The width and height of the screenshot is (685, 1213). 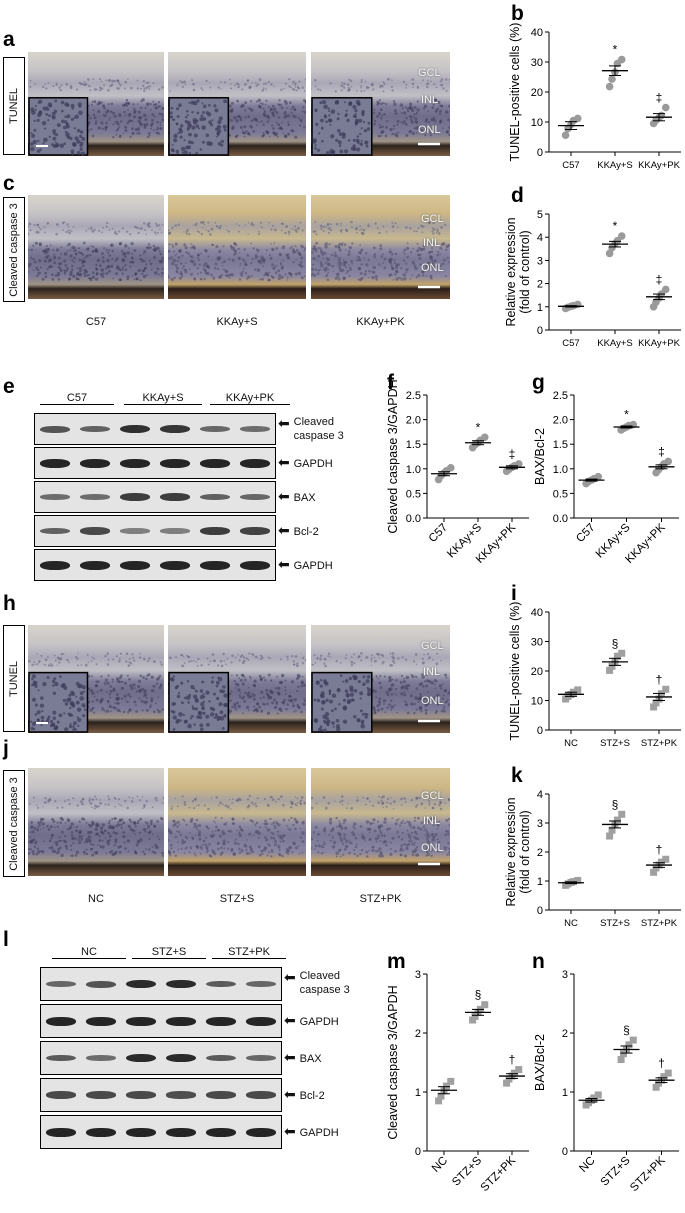 I want to click on chart-g-ytick-label-1: 0.5, so click(x=560, y=494).